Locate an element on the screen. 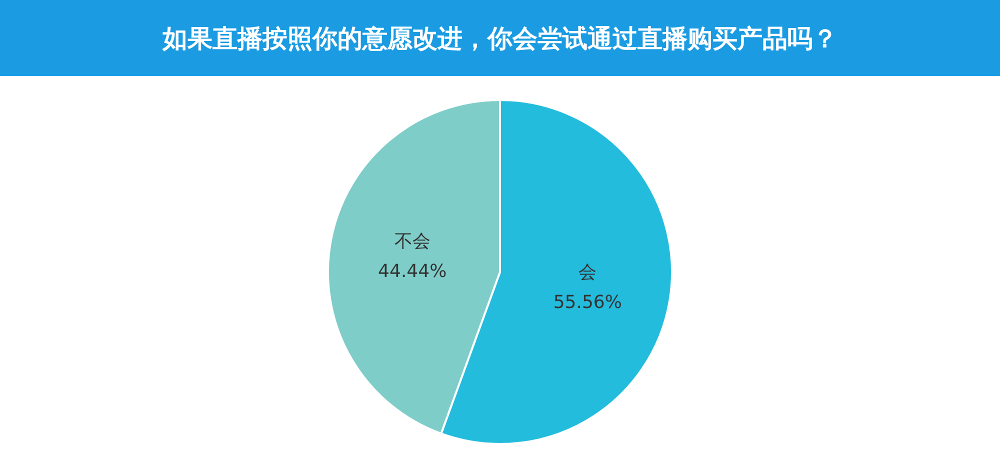 The width and height of the screenshot is (1000, 469). slice-label: 不会 is located at coordinates (412, 241).